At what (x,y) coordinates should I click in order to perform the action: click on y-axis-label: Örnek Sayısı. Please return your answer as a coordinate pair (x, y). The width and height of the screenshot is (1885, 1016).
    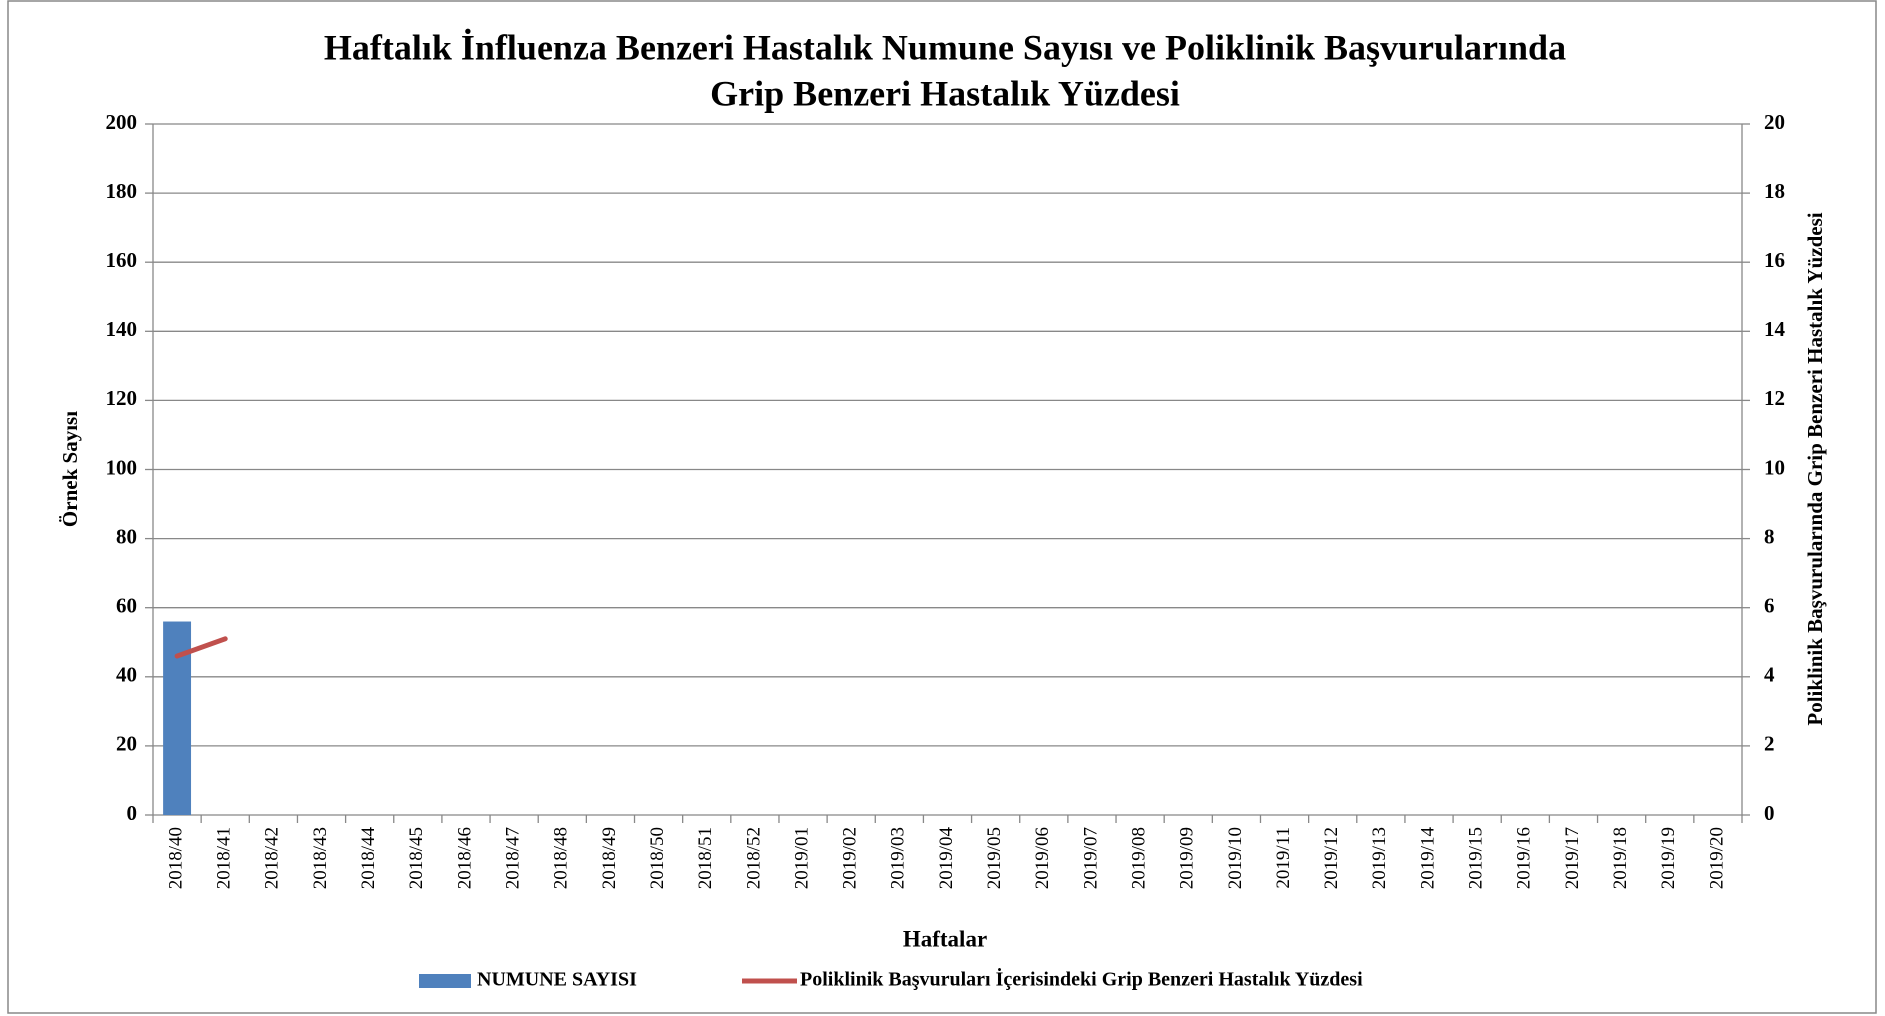
    Looking at the image, I should click on (70, 469).